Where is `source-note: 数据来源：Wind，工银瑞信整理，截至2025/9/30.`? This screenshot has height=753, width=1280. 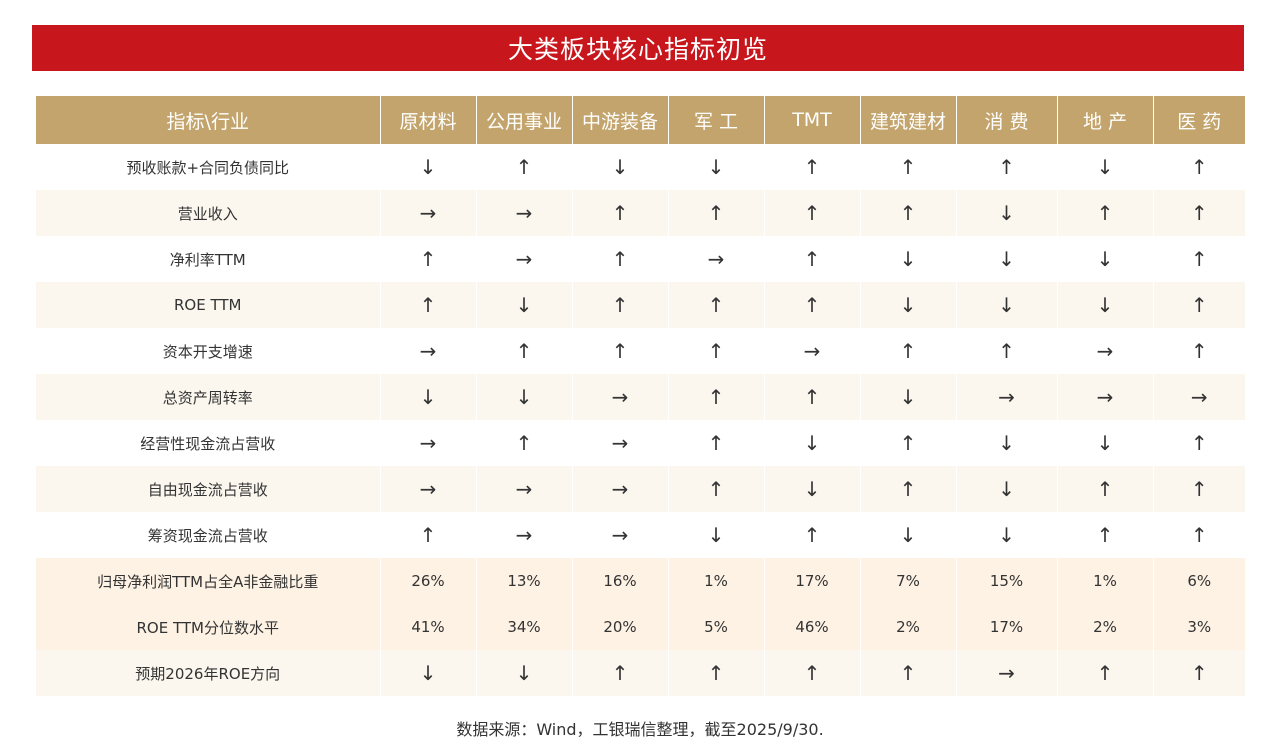 source-note: 数据来源：Wind，工银瑞信整理，截至2025/9/30. is located at coordinates (640, 729).